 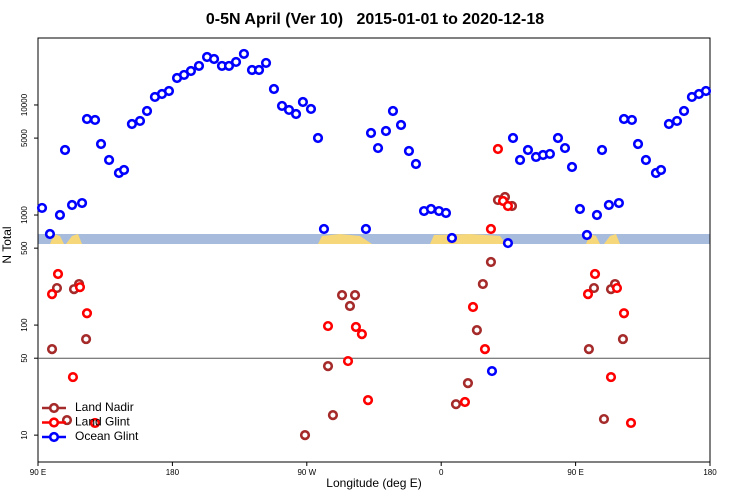 What do you see at coordinates (575, 472) in the screenshot?
I see `x-tick-label: 90 E` at bounding box center [575, 472].